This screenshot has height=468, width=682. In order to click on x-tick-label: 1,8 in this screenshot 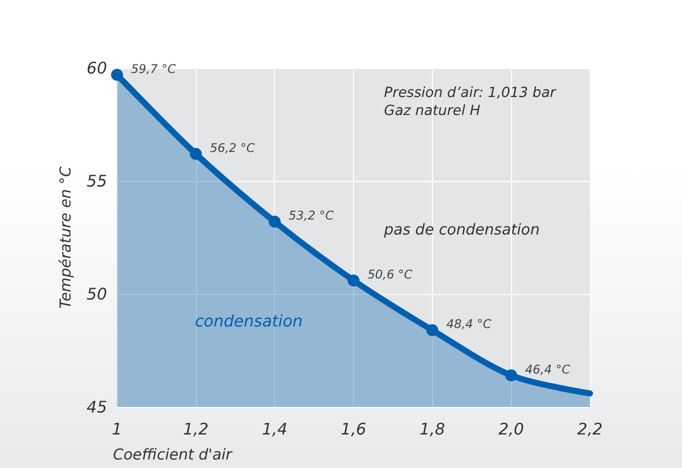, I will do `click(433, 429)`.